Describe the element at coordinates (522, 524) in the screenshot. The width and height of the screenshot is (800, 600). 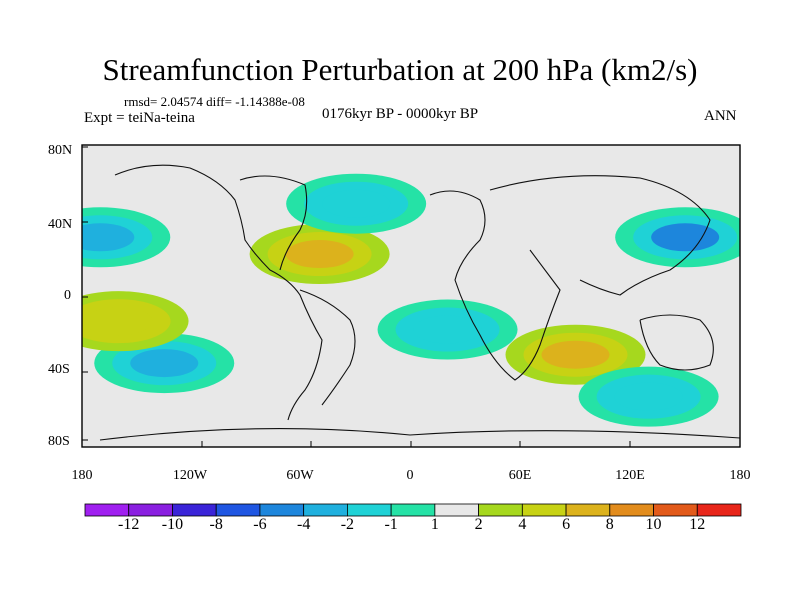
I see `colorbar-label: 4` at that location.